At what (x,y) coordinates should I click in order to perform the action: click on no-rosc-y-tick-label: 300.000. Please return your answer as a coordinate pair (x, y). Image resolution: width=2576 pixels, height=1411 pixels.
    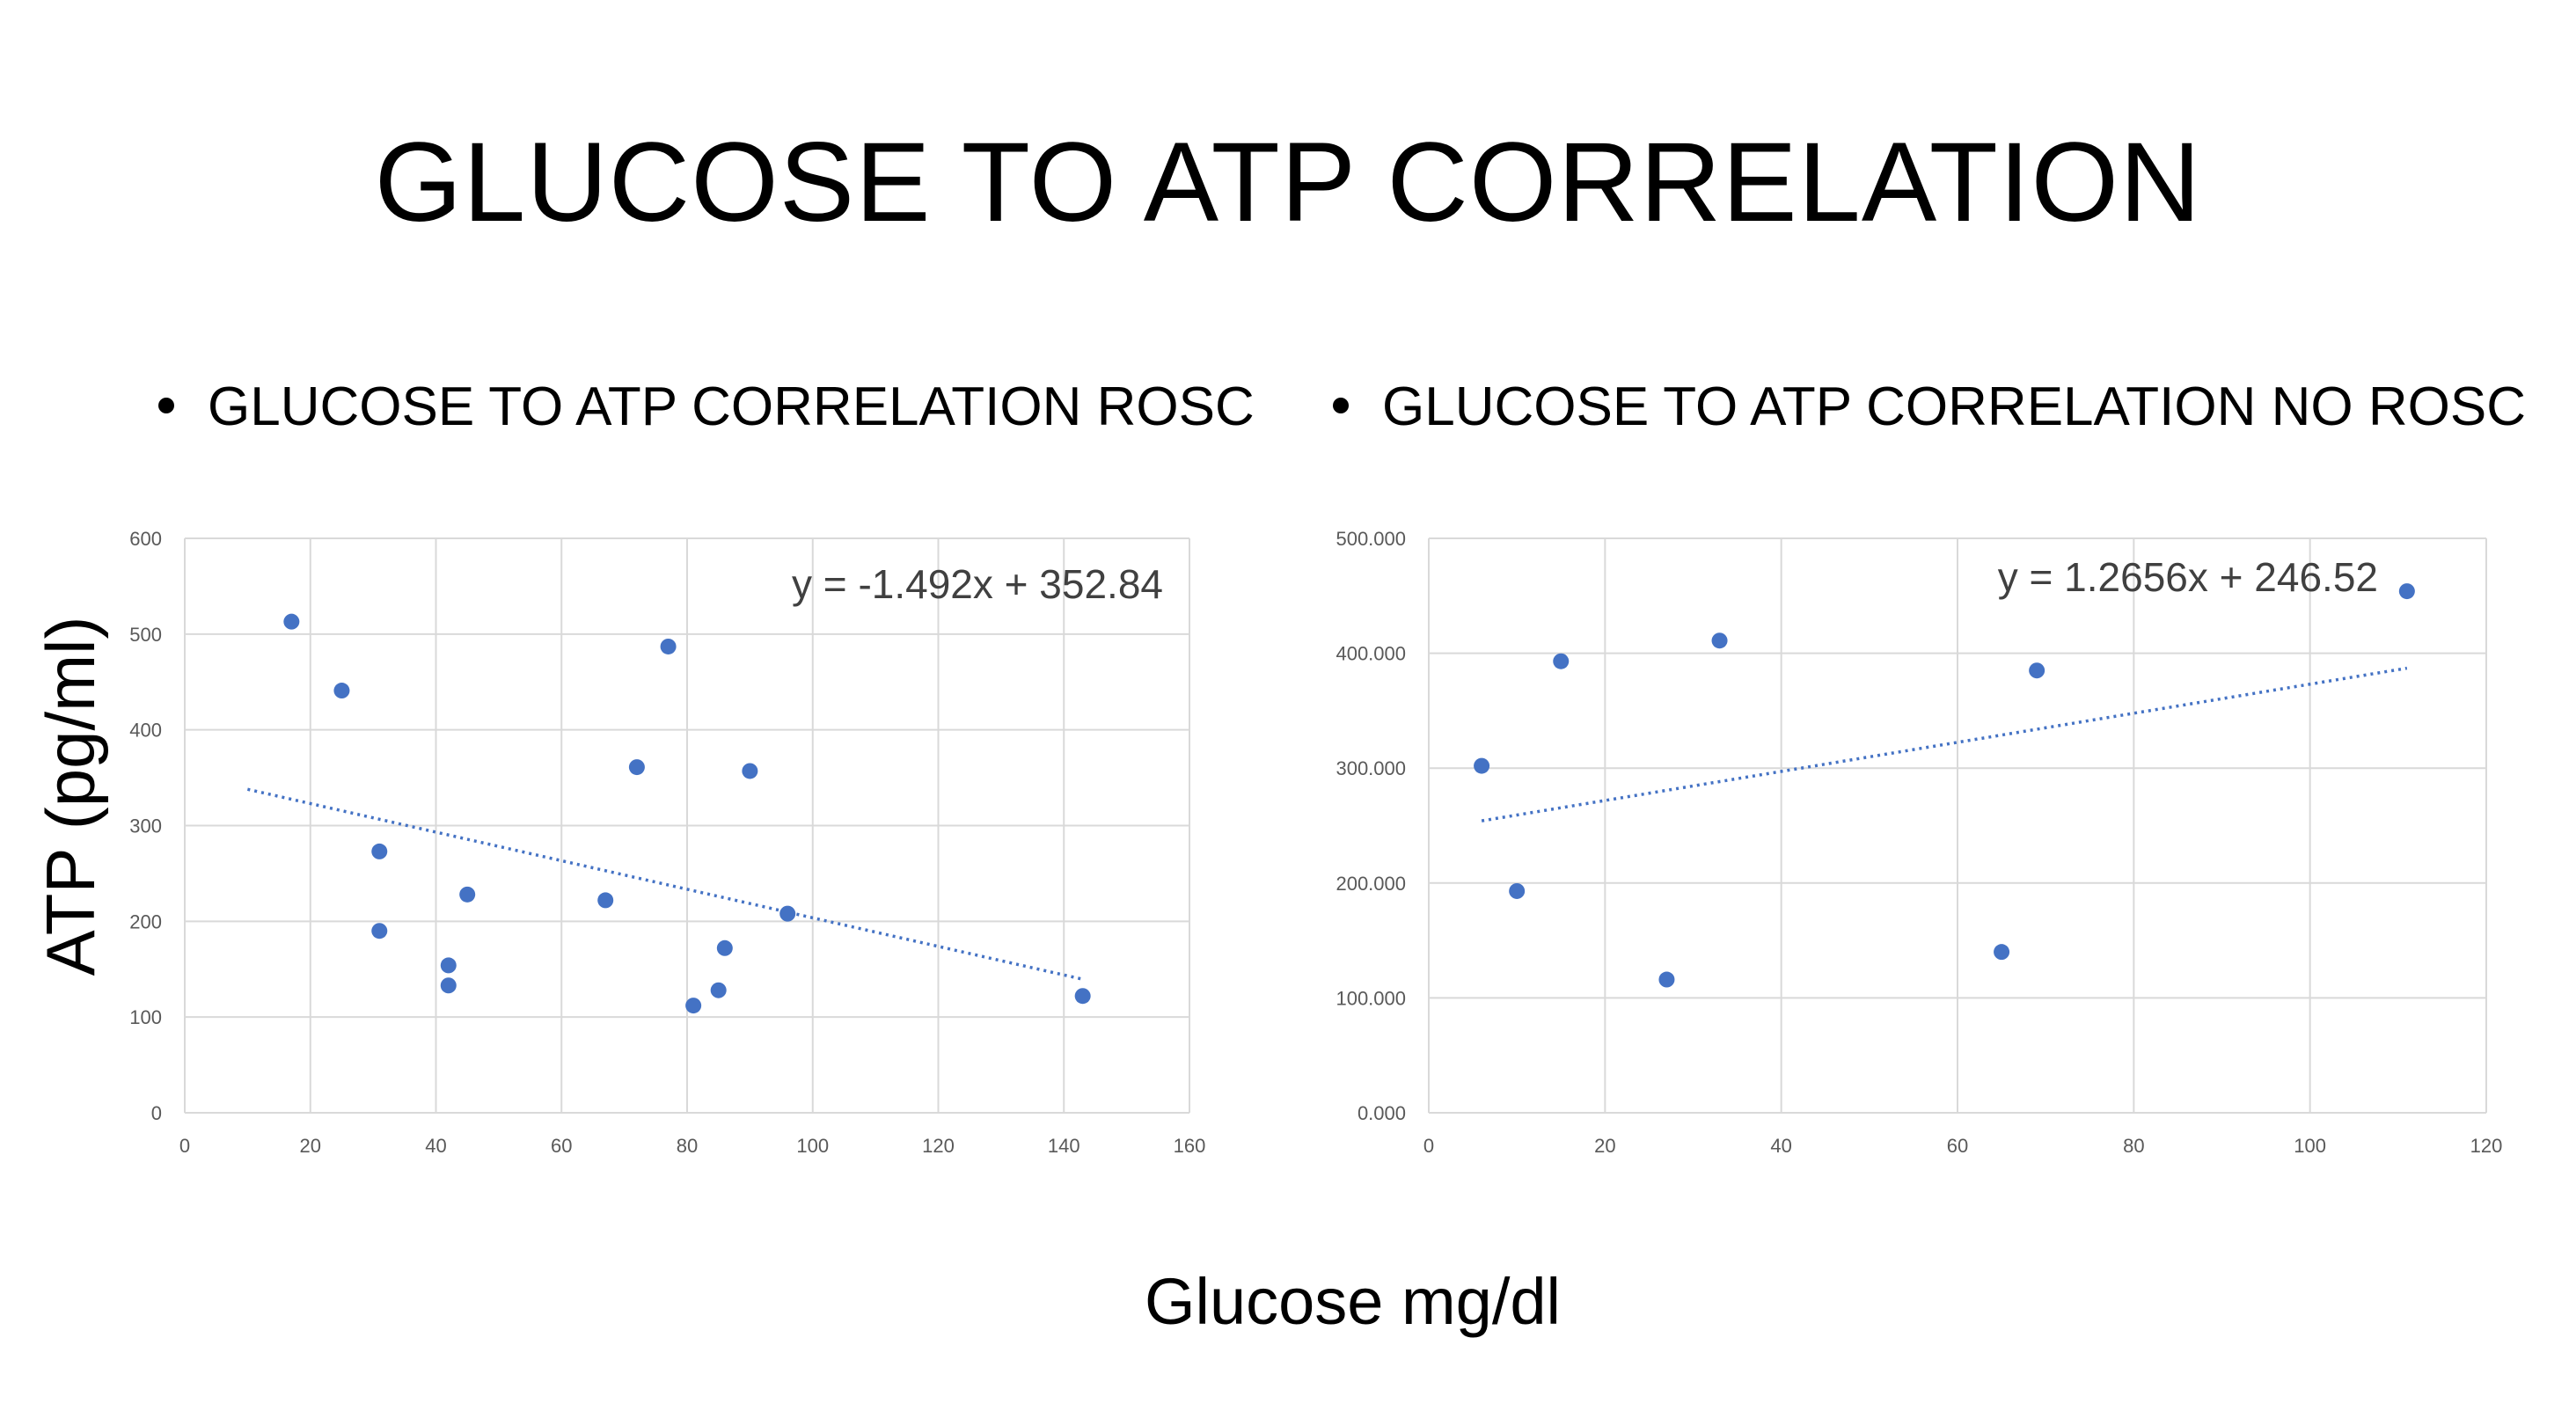
    Looking at the image, I should click on (1371, 768).